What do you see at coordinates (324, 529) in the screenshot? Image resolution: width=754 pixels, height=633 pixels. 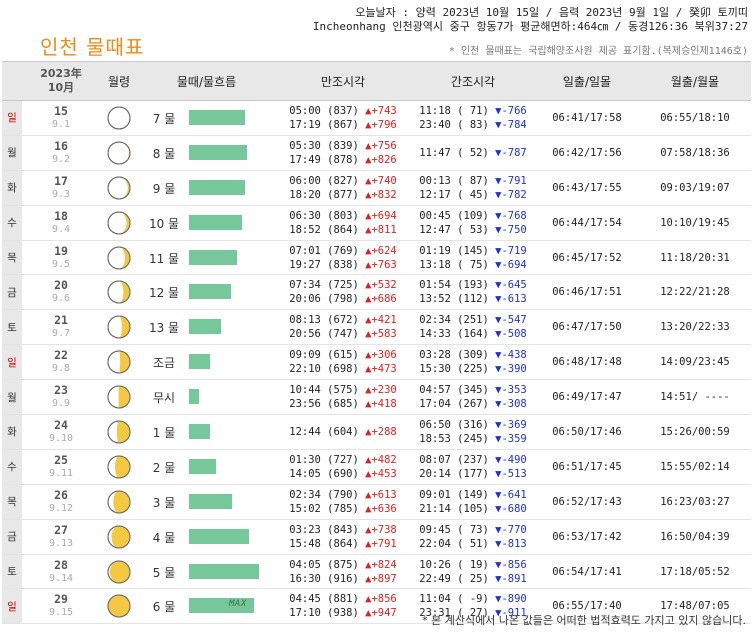 I see `high-tide-time: 03:23 (843)` at bounding box center [324, 529].